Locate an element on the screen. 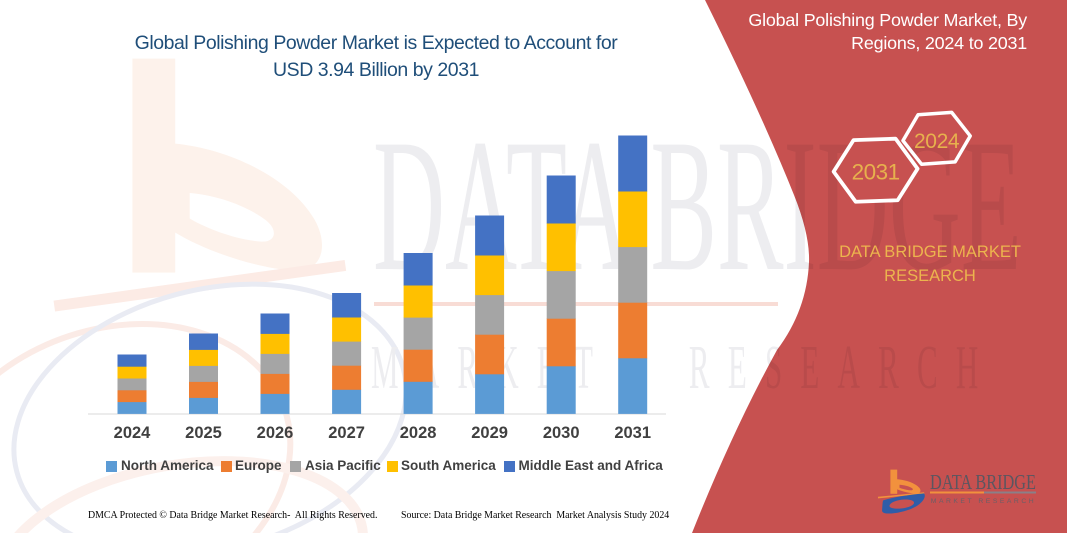 This screenshot has width=1067, height=533. svg-text: MARKET RESEARCH is located at coordinates (983, 501).